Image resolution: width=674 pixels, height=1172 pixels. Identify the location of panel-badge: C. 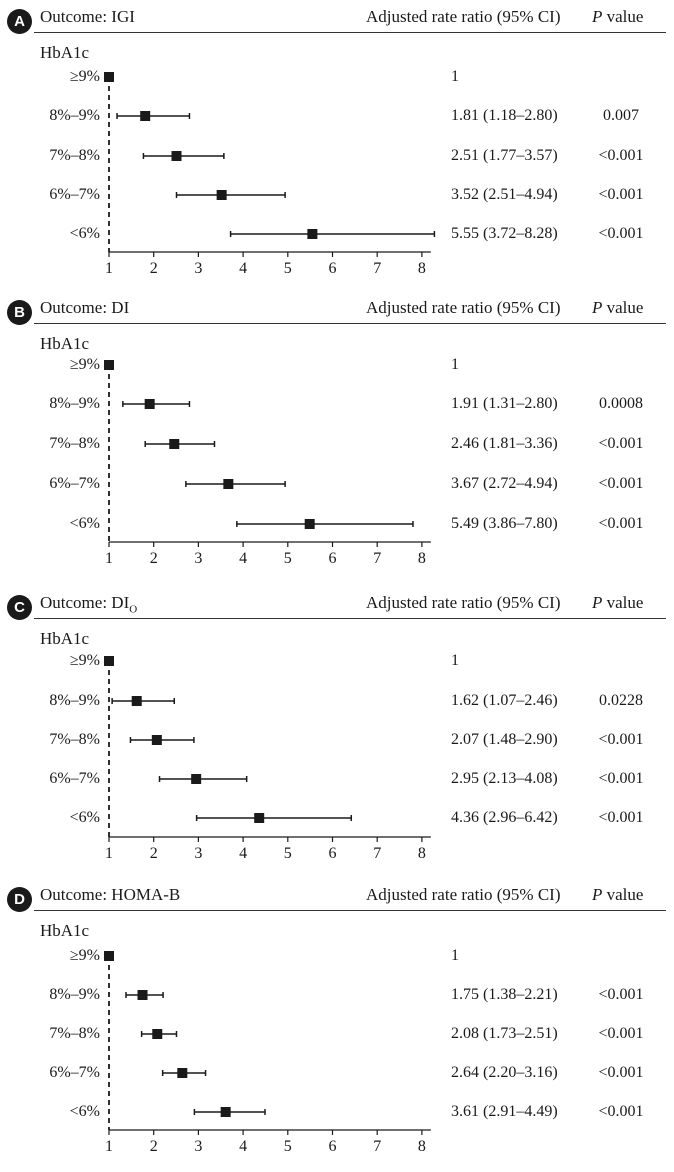
(19, 607).